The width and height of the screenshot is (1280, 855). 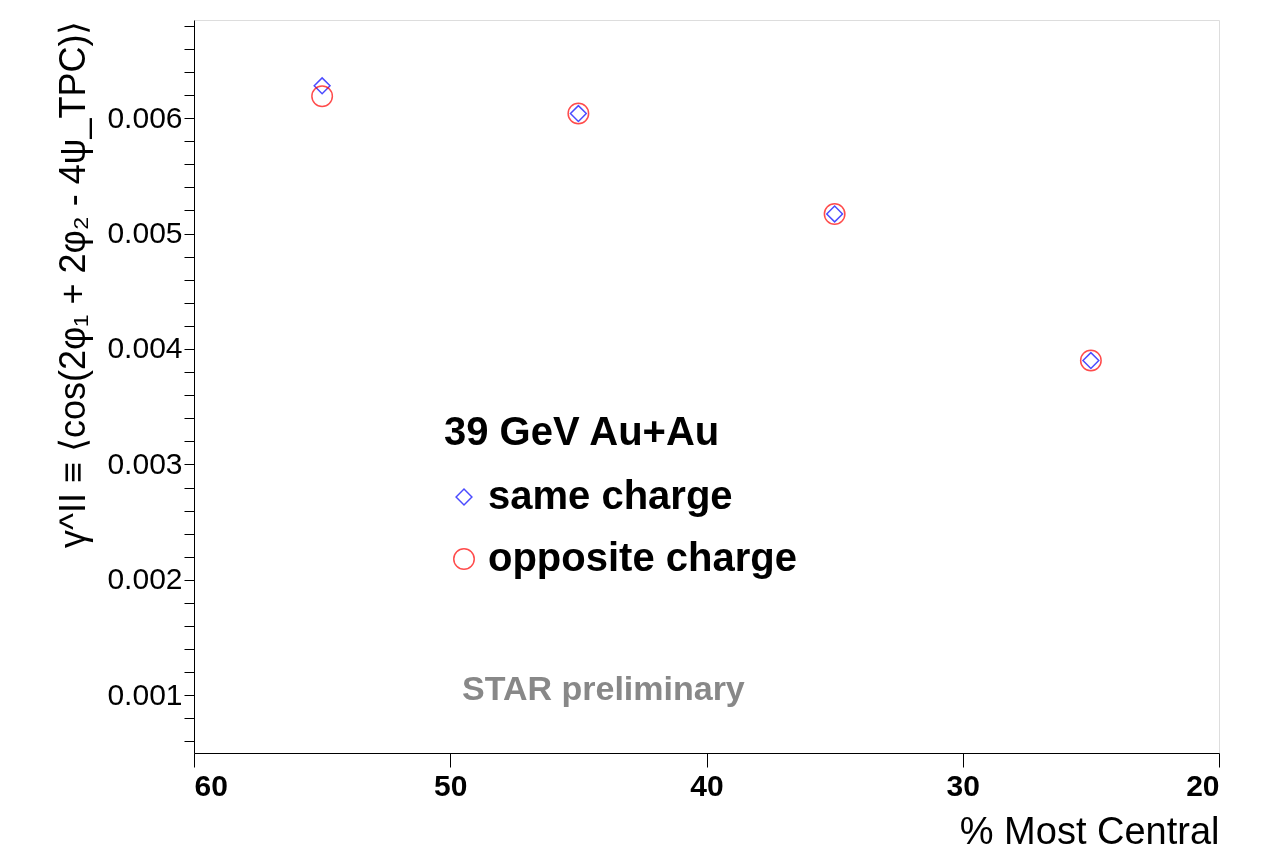 I want to click on y-axis-title: γ^II ≡ ⟨cos(2φ₁ + 2φ₂ - 4ψ_TPC)⟩, so click(x=73, y=284).